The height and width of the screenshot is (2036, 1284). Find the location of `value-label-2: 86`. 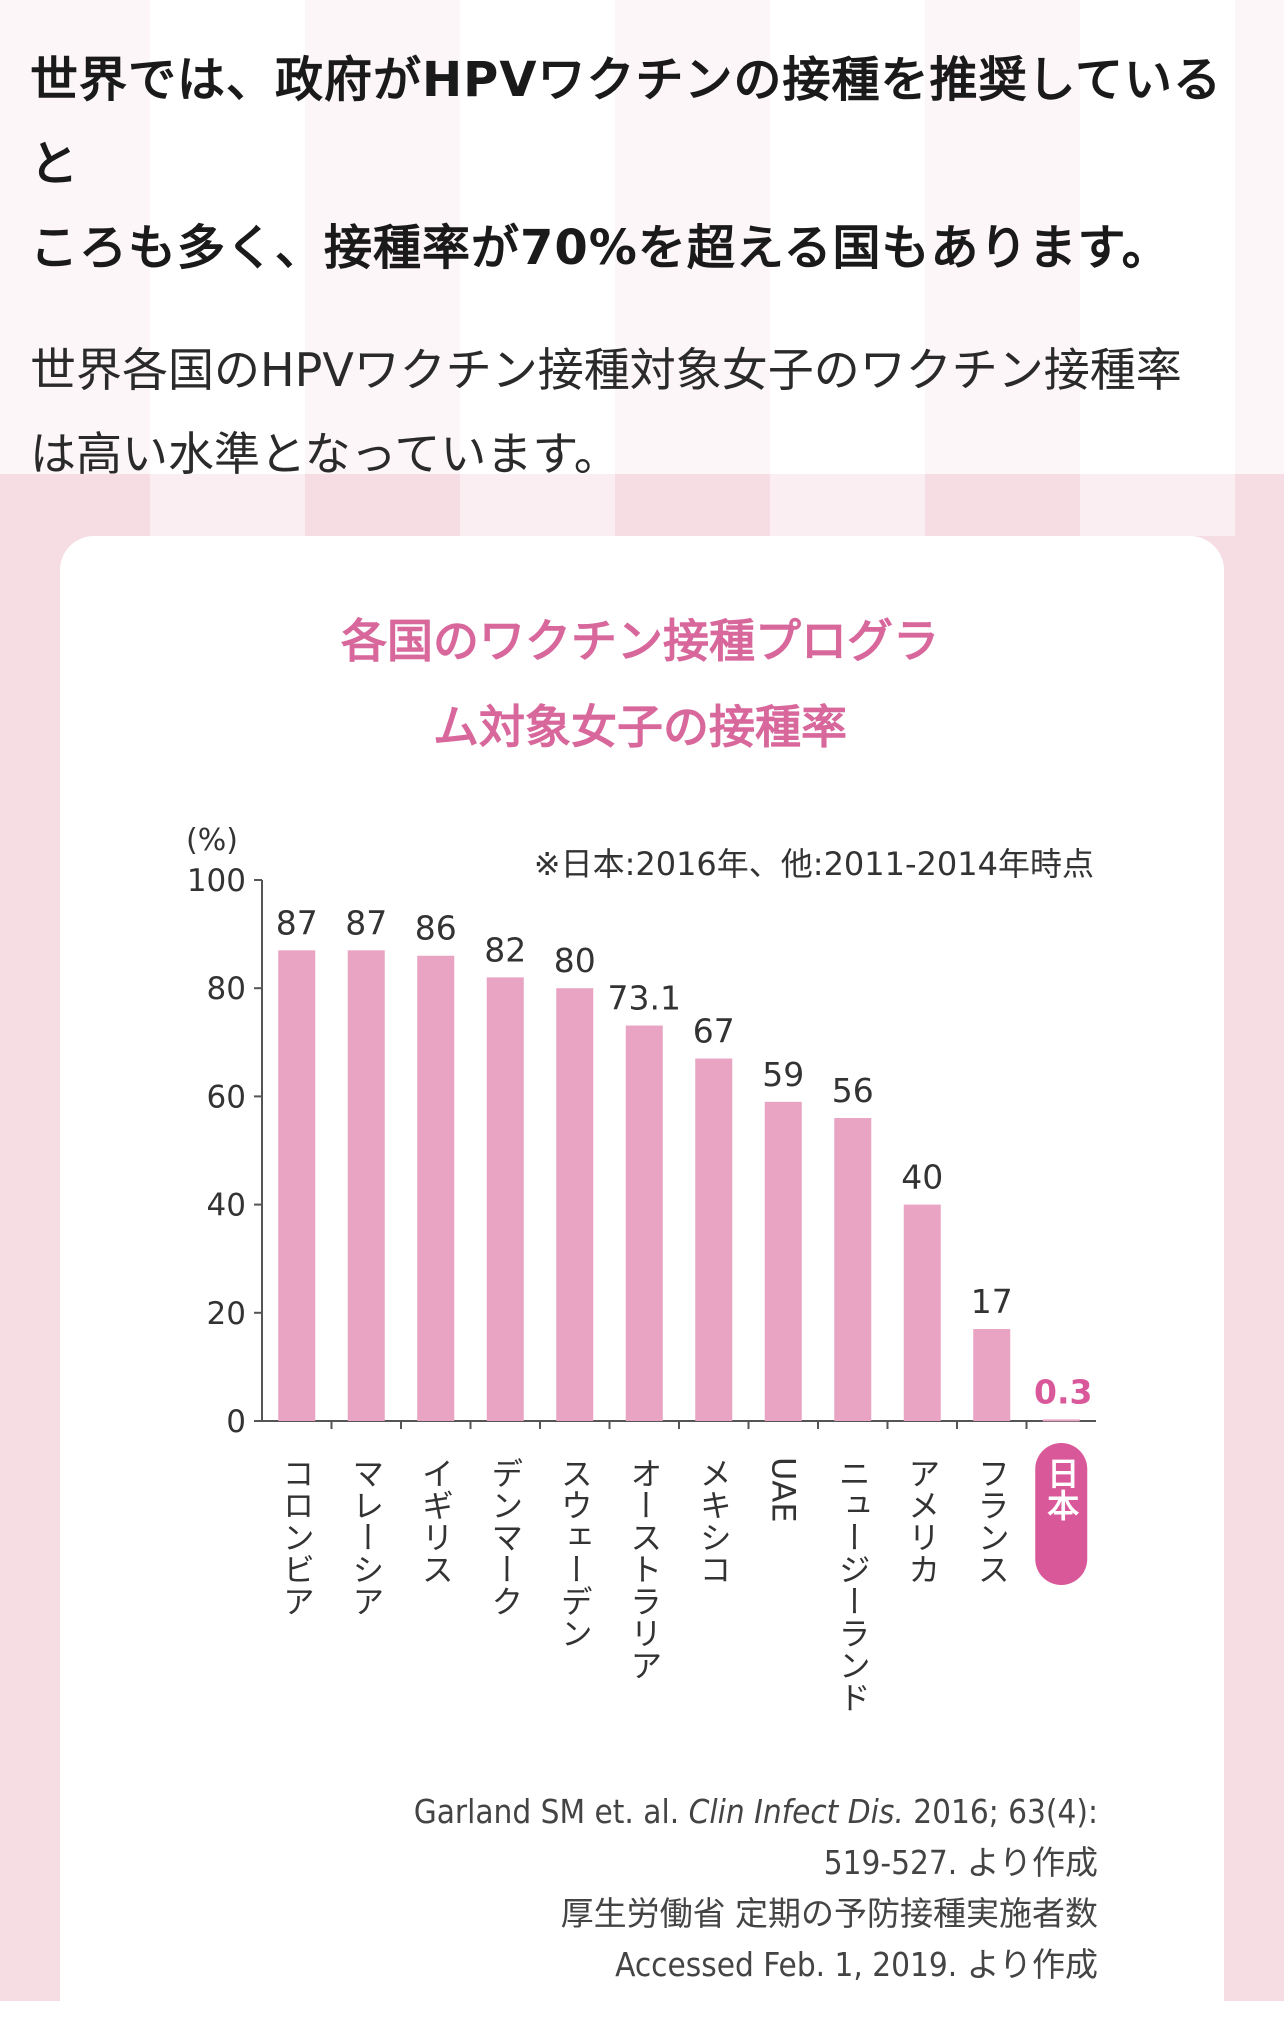

value-label-2: 86 is located at coordinates (436, 928).